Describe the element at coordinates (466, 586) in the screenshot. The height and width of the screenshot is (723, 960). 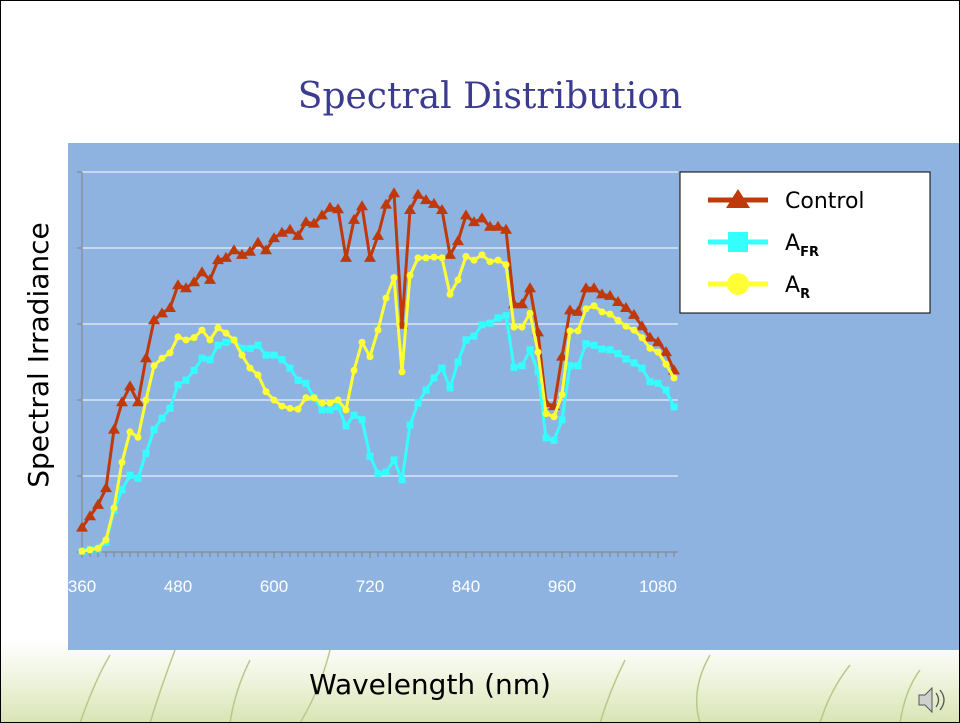
I see `x-tick-label: 840` at that location.